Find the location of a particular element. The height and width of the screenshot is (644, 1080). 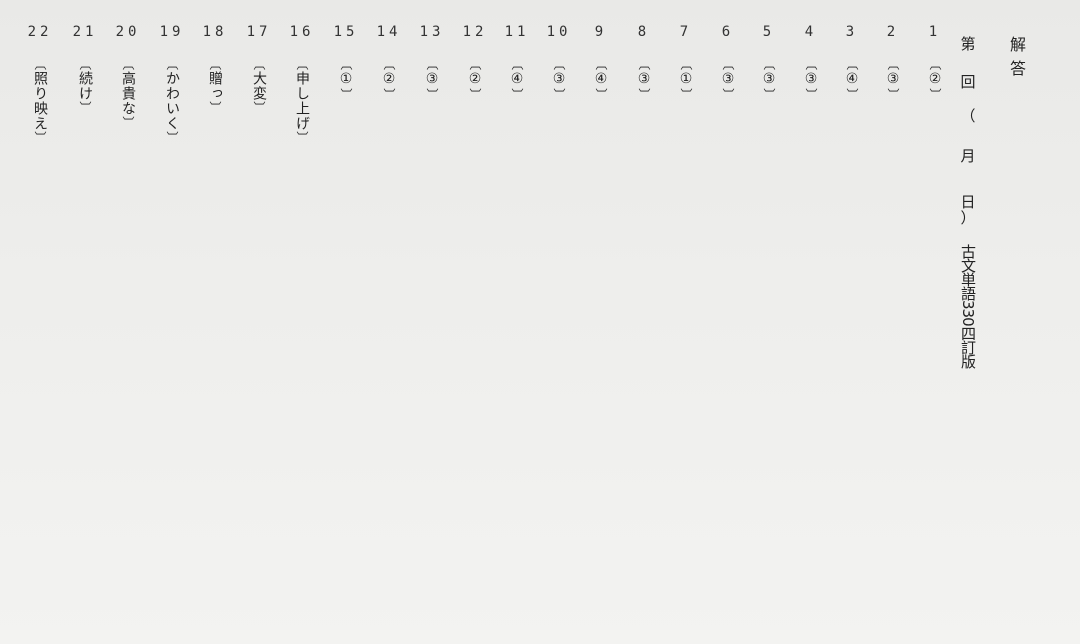

question-number: 3 is located at coordinates (852, 32).